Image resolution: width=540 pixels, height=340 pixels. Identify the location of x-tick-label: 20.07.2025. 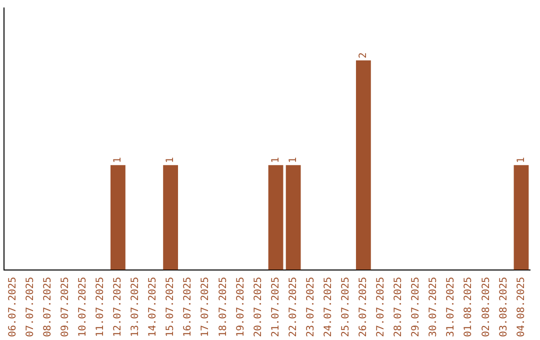
(258, 307).